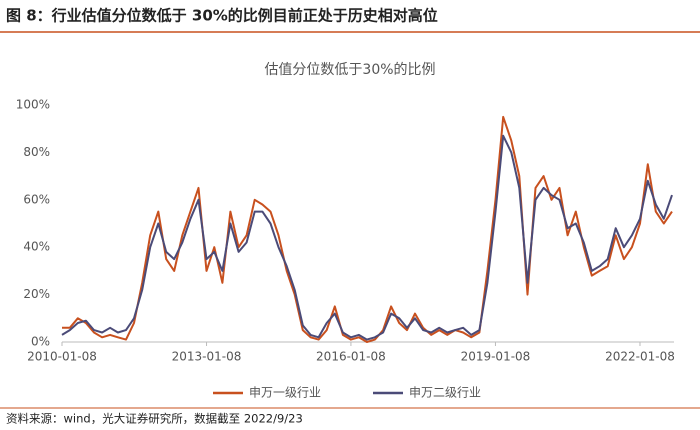 The height and width of the screenshot is (430, 700). What do you see at coordinates (36, 247) in the screenshot?
I see `y-tick-label: 40%` at bounding box center [36, 247].